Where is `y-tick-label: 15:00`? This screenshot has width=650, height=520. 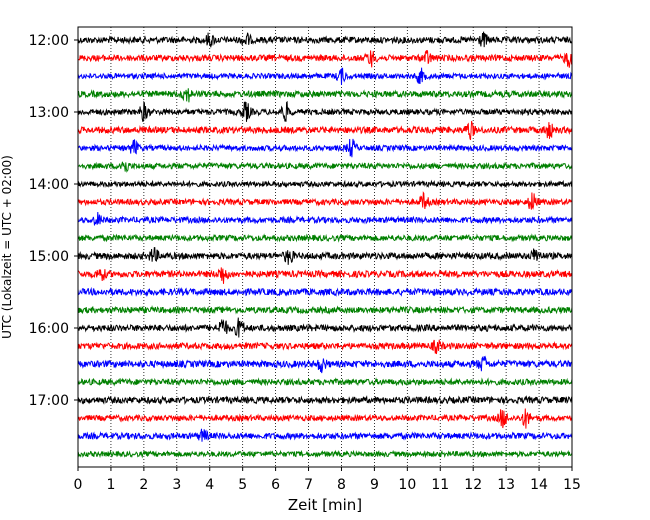
y-tick-label: 15:00 is located at coordinates (49, 257).